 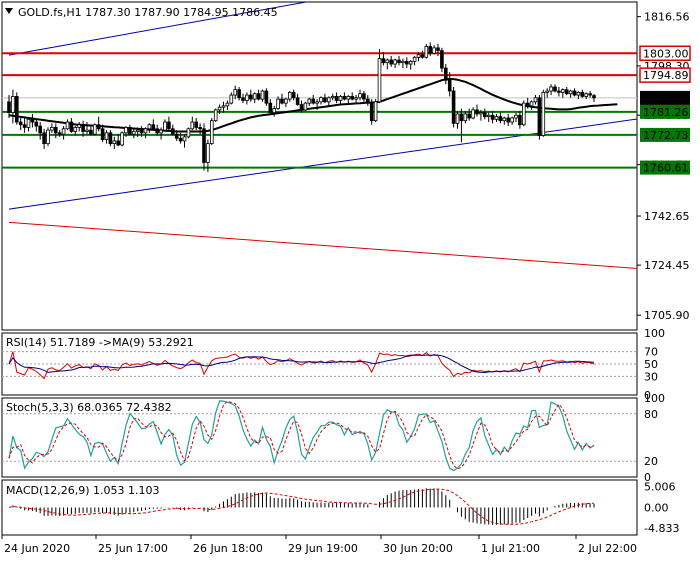 I want to click on macd-axis-label: -4.833, so click(x=661, y=528).